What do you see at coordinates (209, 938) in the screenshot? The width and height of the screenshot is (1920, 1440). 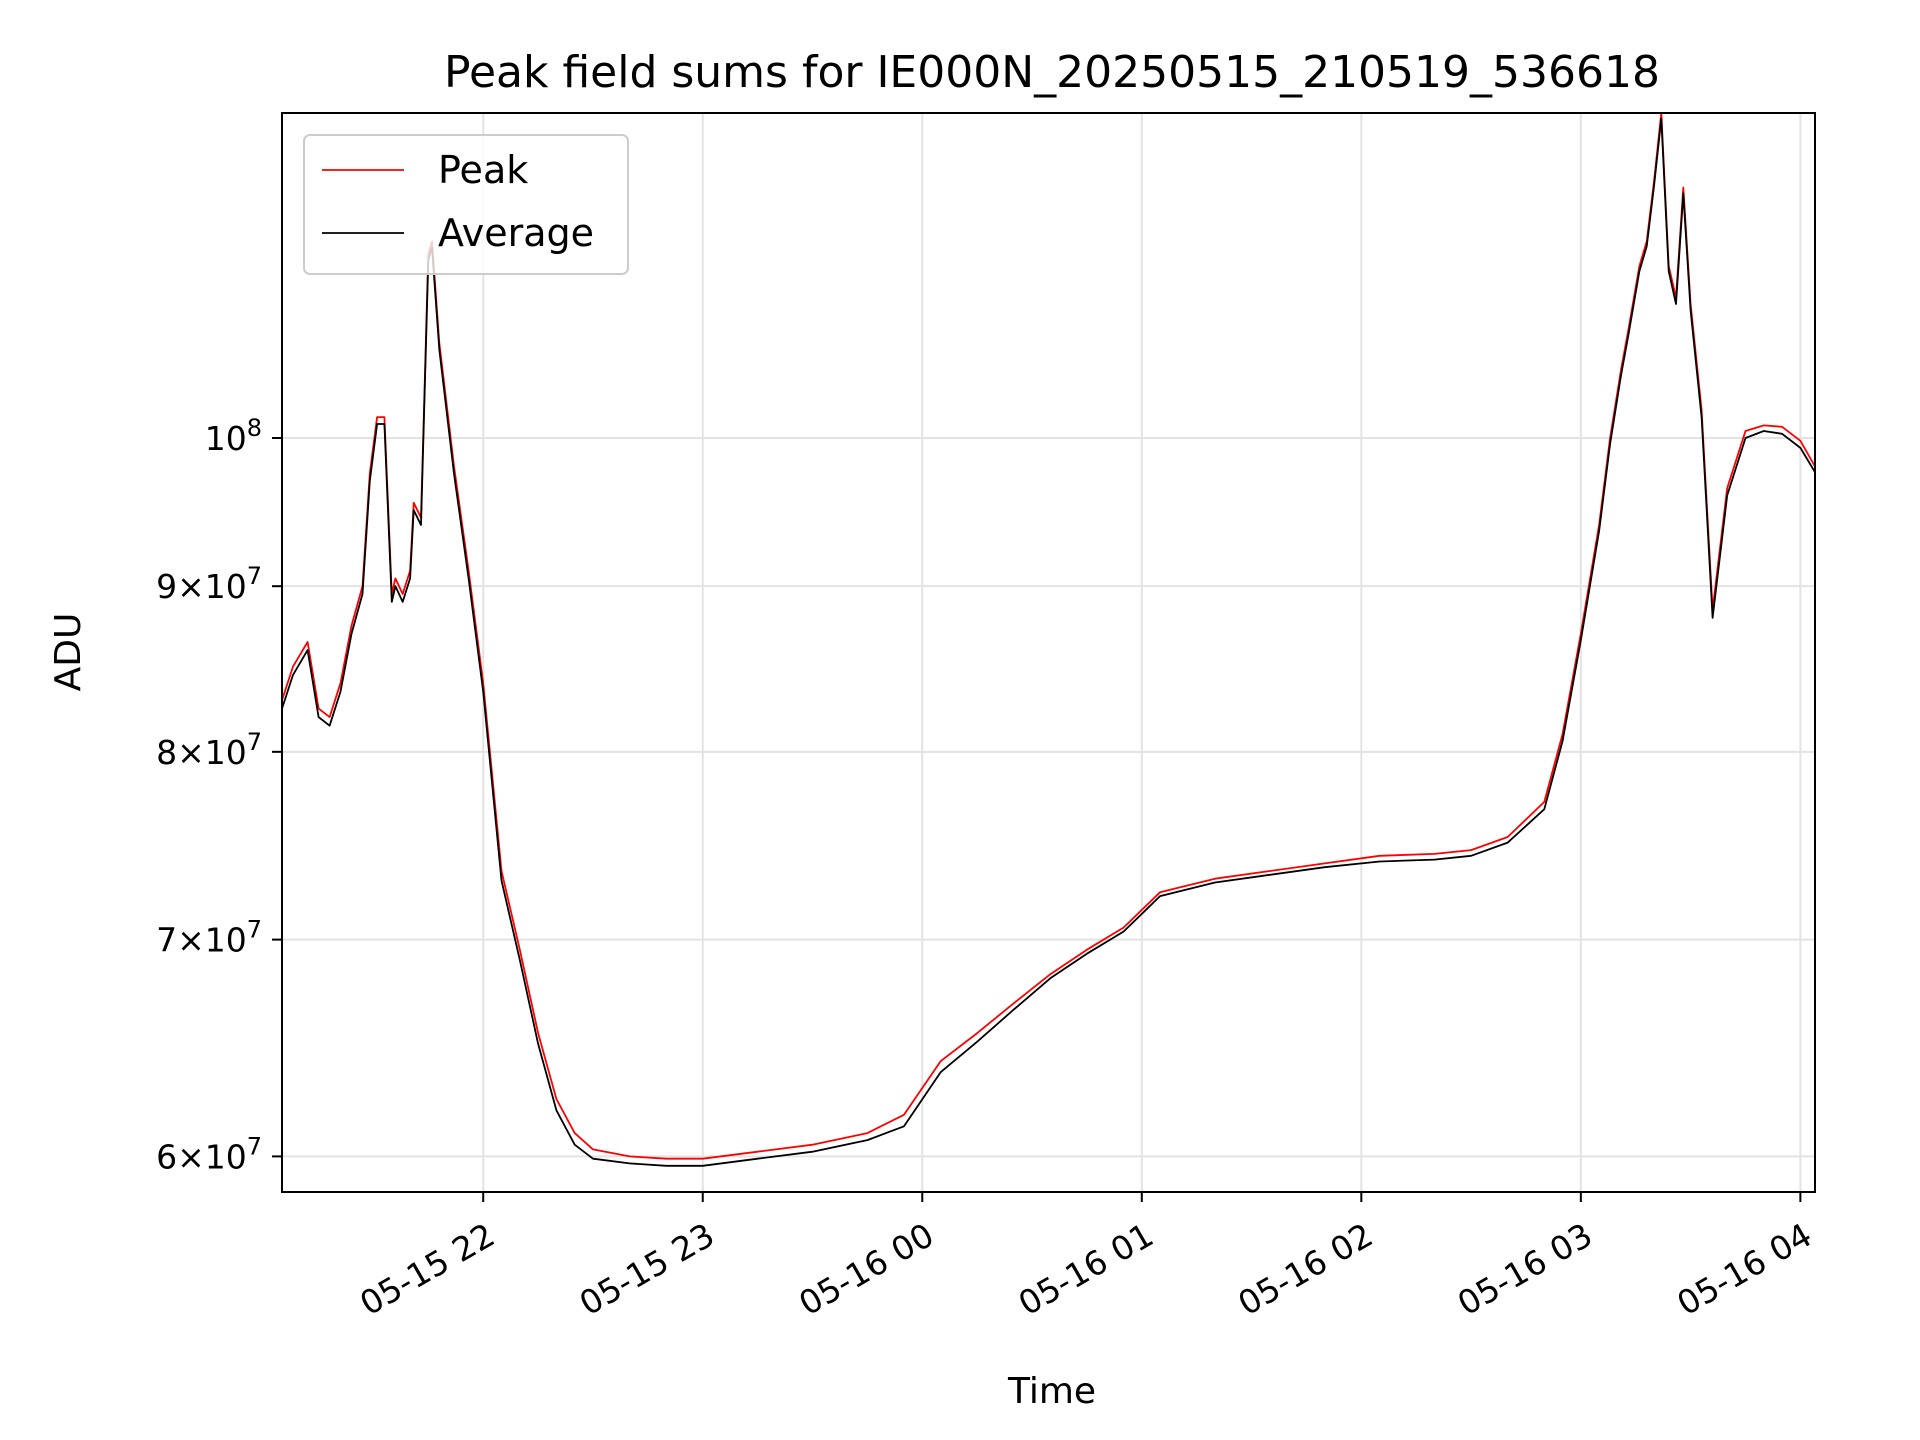 I see `y-tick-label: 7×107` at bounding box center [209, 938].